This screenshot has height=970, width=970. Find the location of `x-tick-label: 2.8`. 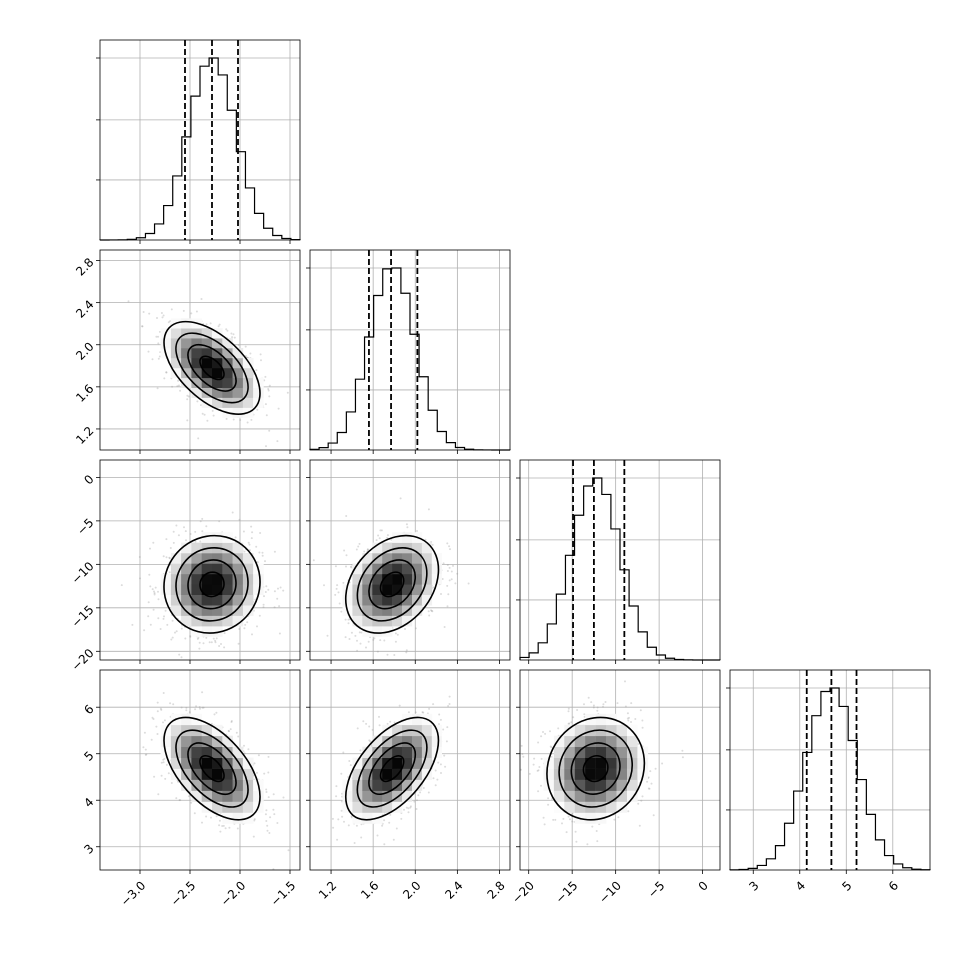

x-tick-label: 2.8 is located at coordinates (495, 889).